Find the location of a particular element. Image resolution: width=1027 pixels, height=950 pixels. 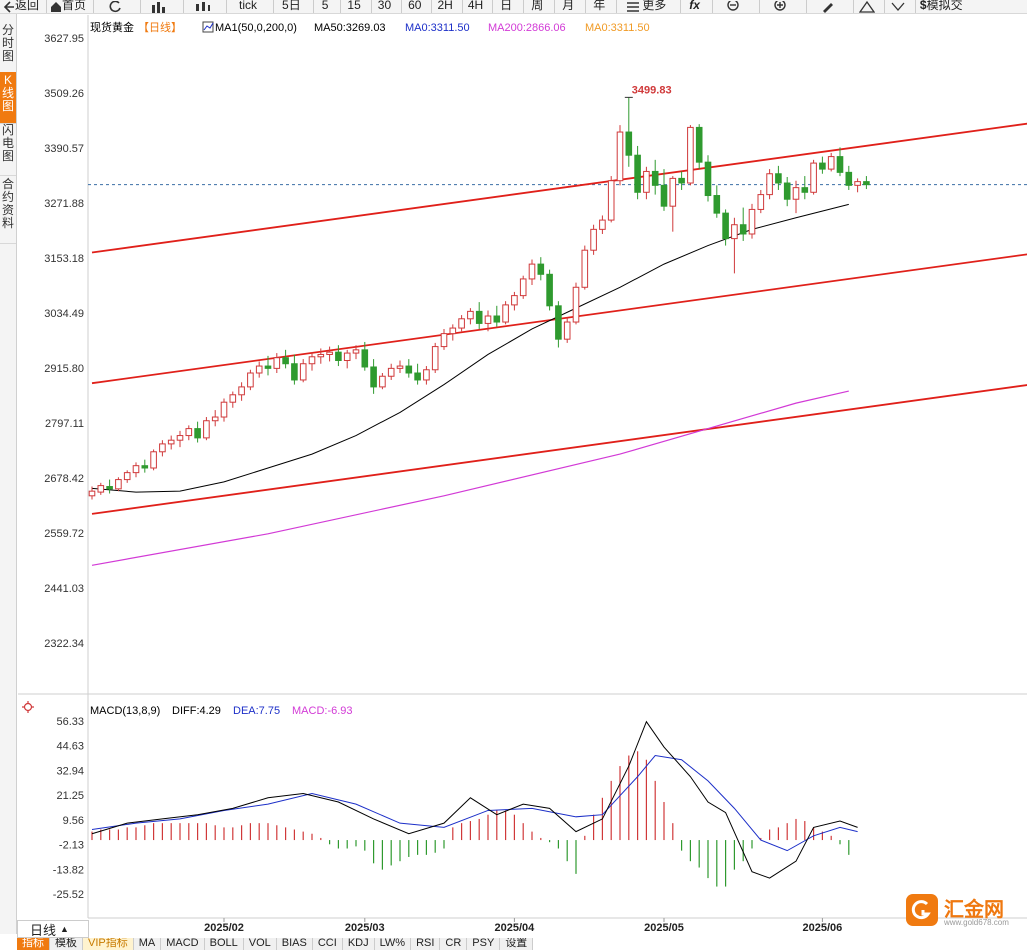

side-tab-timeshare: 分时图 is located at coordinates (8, 48).